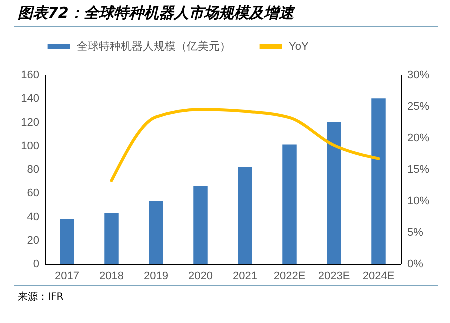  I want to click on x-tick-label: 2021, so click(245, 276).